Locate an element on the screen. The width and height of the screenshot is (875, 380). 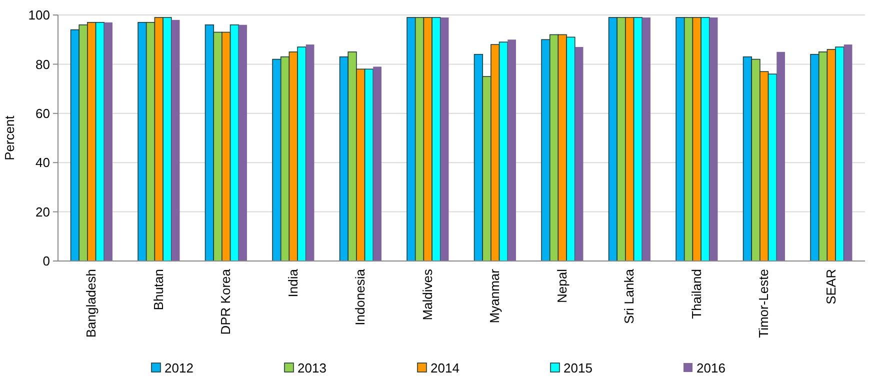
x-tick-label: SEAR is located at coordinates (830, 286).